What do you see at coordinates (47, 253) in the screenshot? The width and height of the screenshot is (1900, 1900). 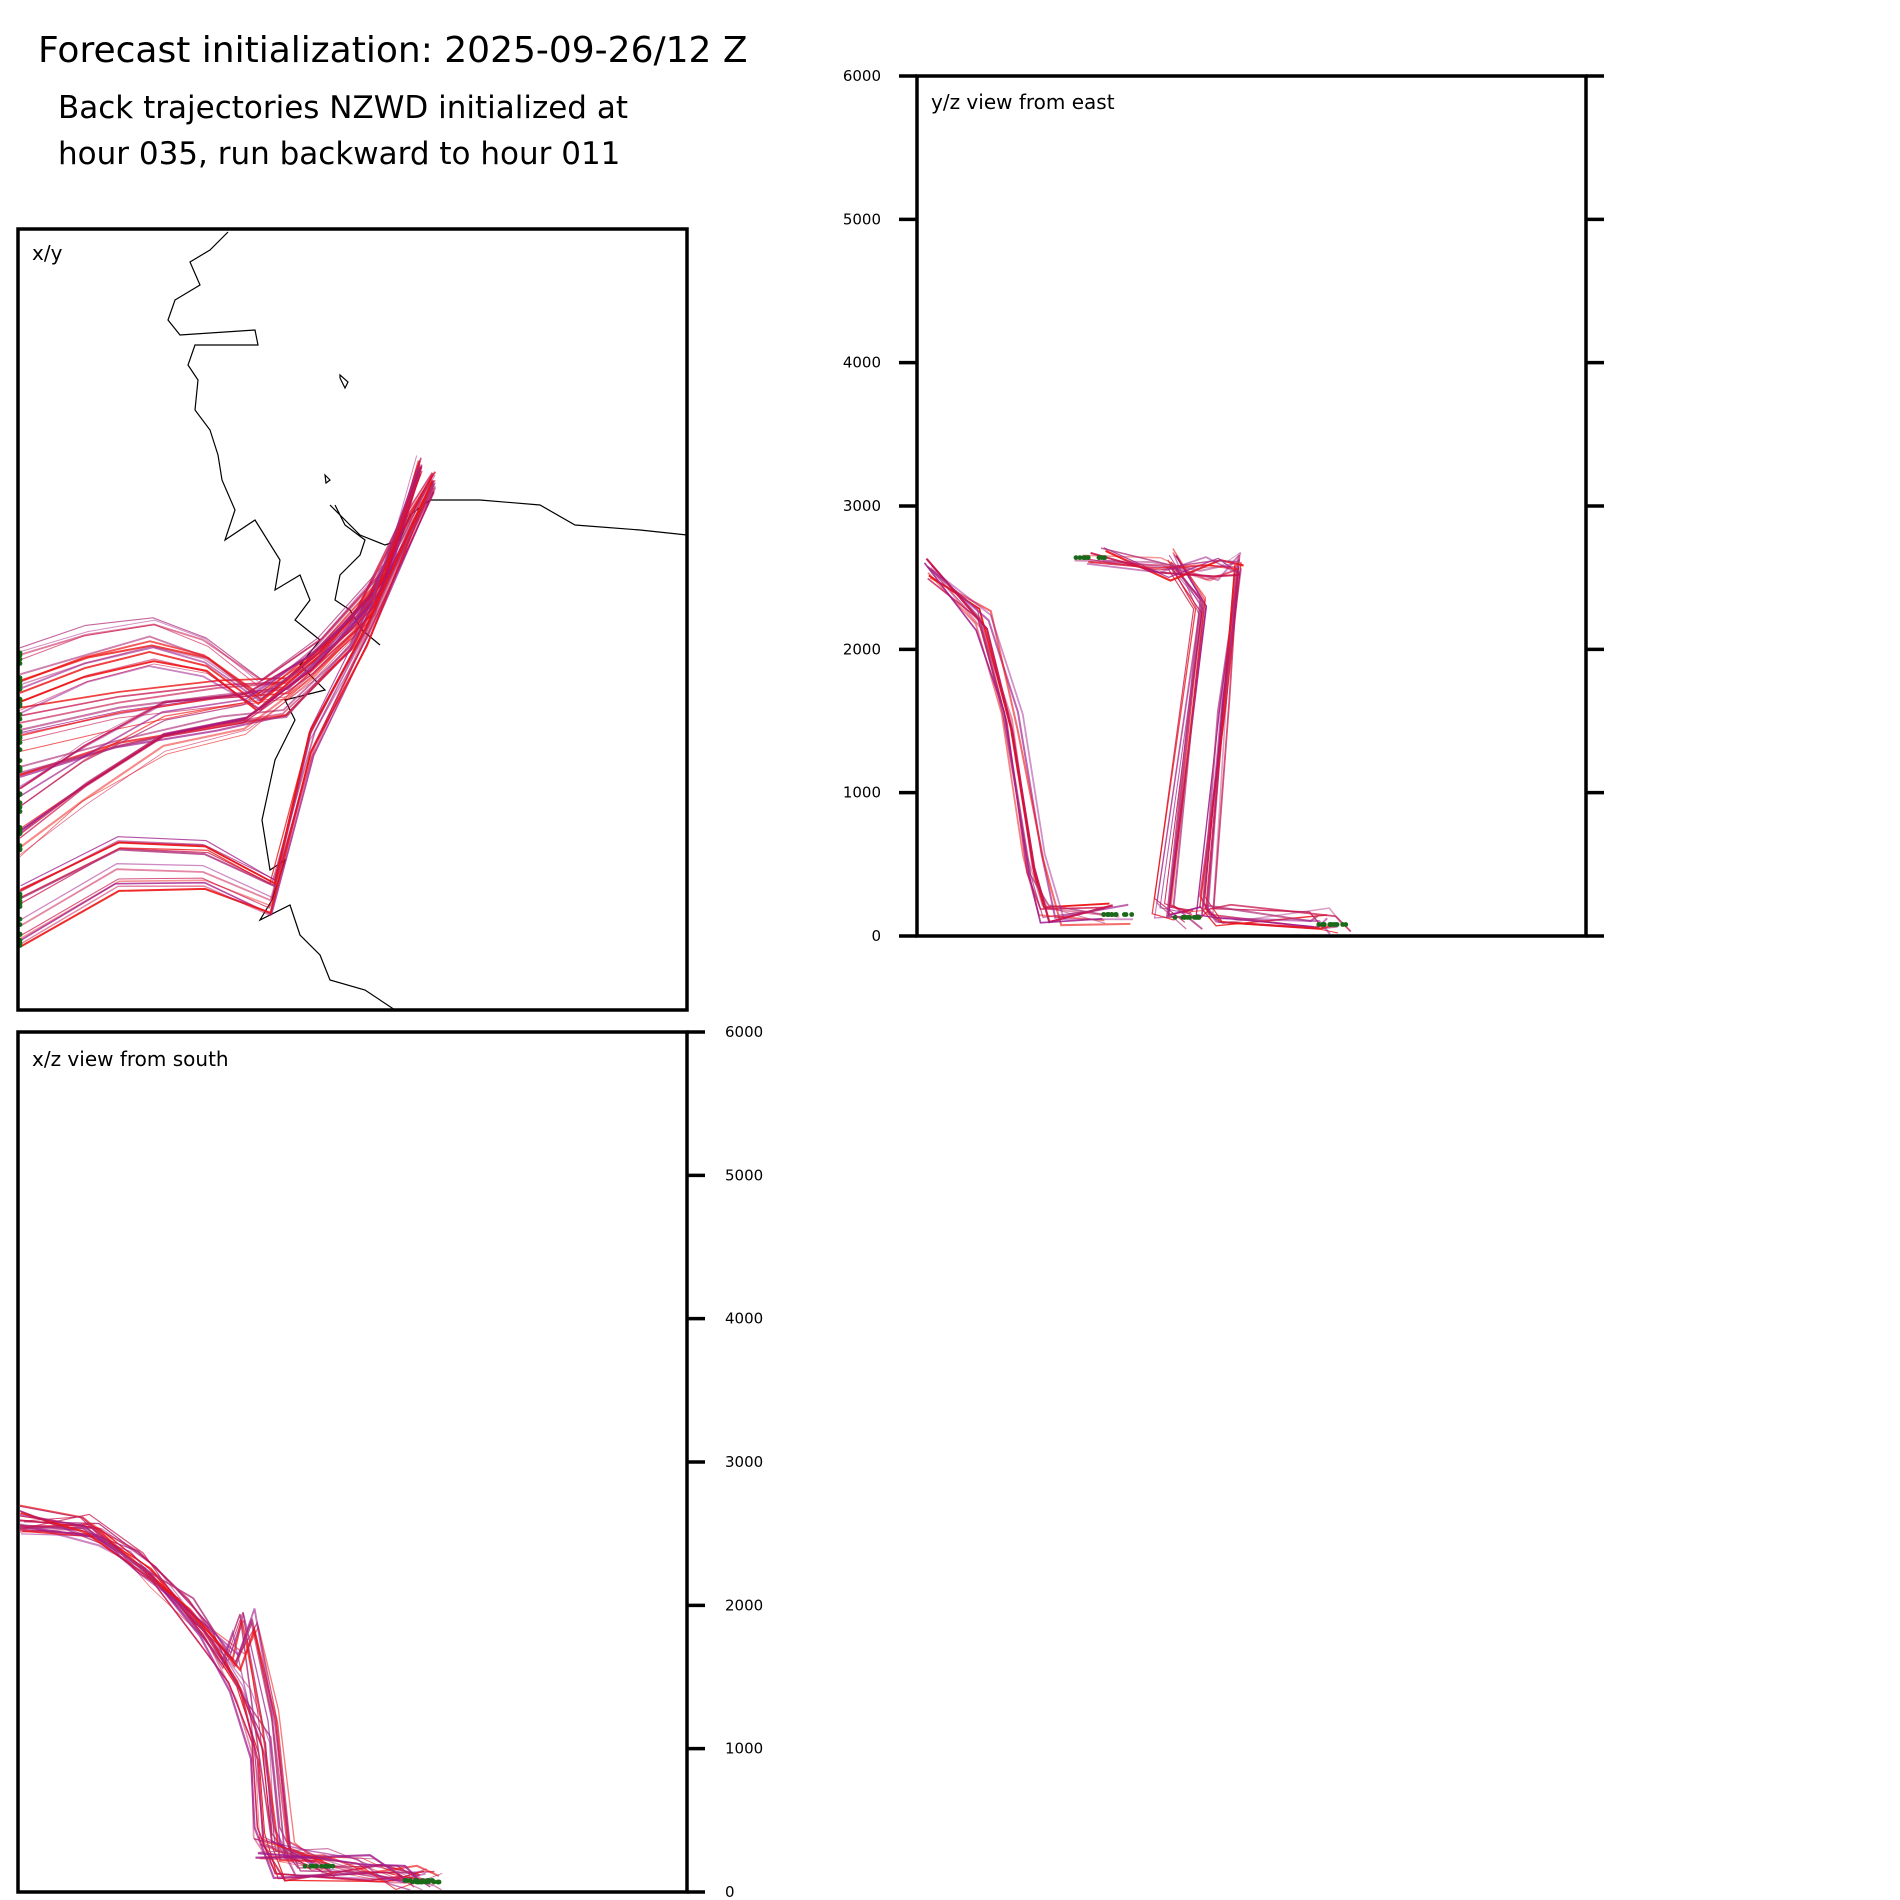 I see `xy-panel-label: x/y` at bounding box center [47, 253].